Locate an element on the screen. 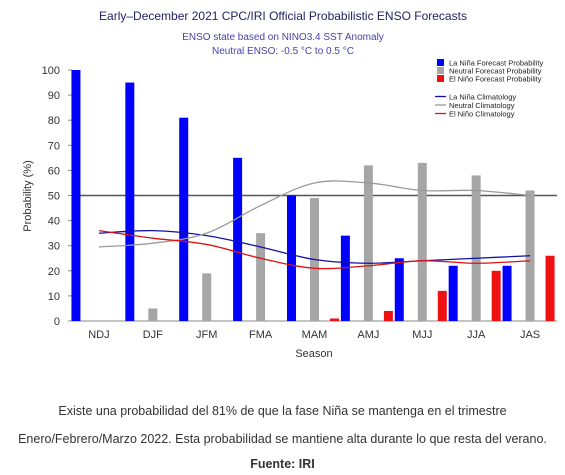 This screenshot has height=475, width=565. bar-neutral-djf is located at coordinates (153, 314).